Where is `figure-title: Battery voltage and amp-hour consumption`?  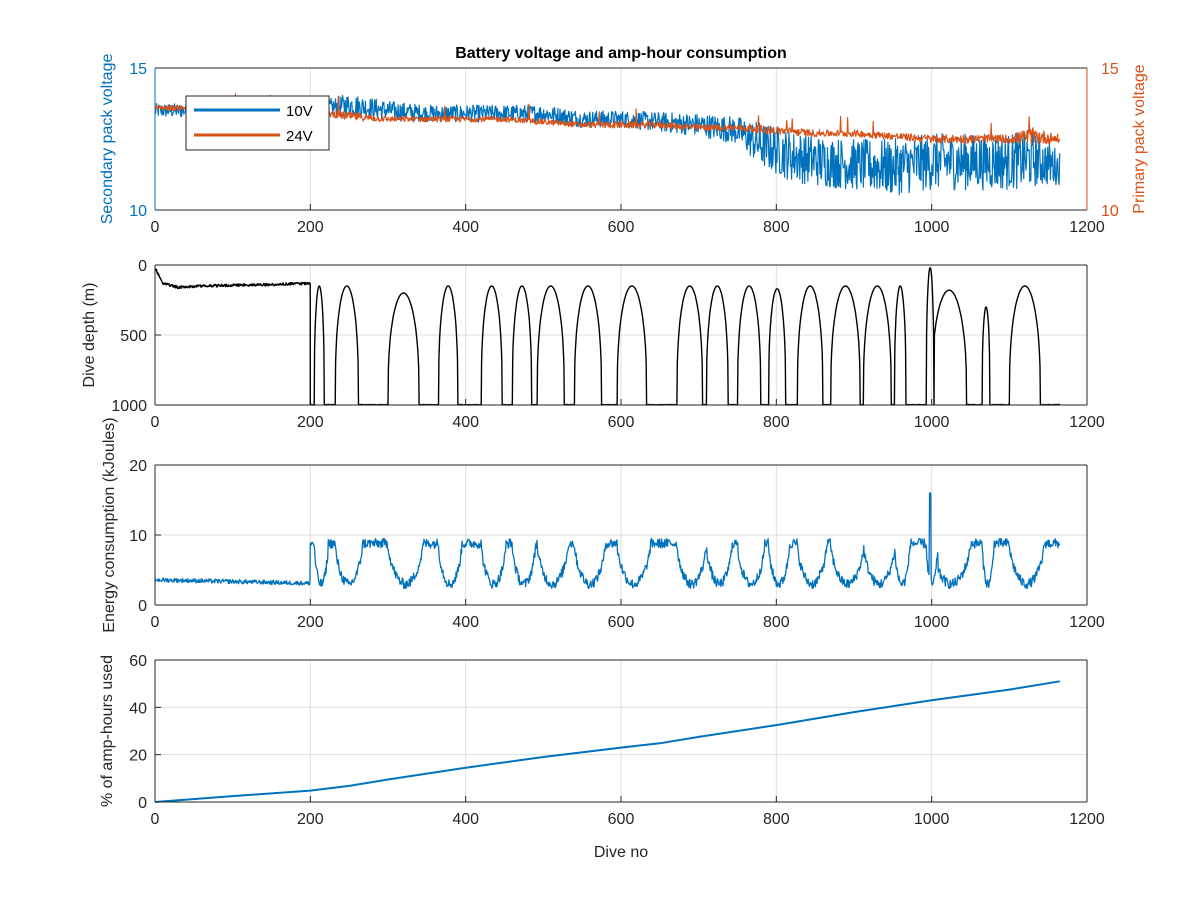 figure-title: Battery voltage and amp-hour consumption is located at coordinates (621, 53).